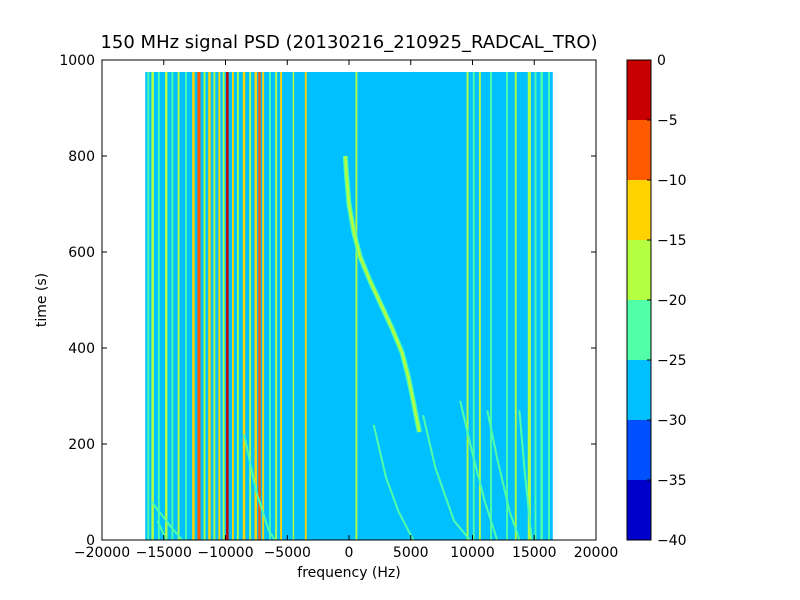 The height and width of the screenshot is (600, 800). Describe the element at coordinates (411, 553) in the screenshot. I see `x-tick-label: 5000` at that location.